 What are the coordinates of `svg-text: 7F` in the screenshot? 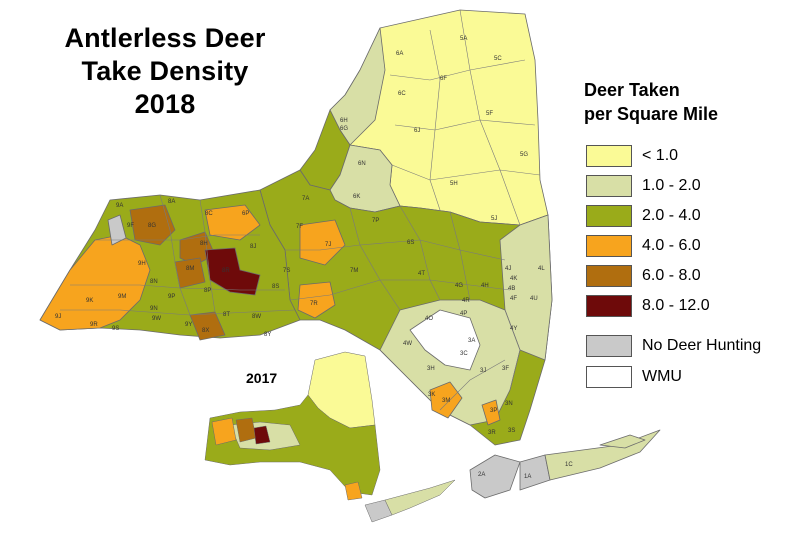 It's located at (299, 227).